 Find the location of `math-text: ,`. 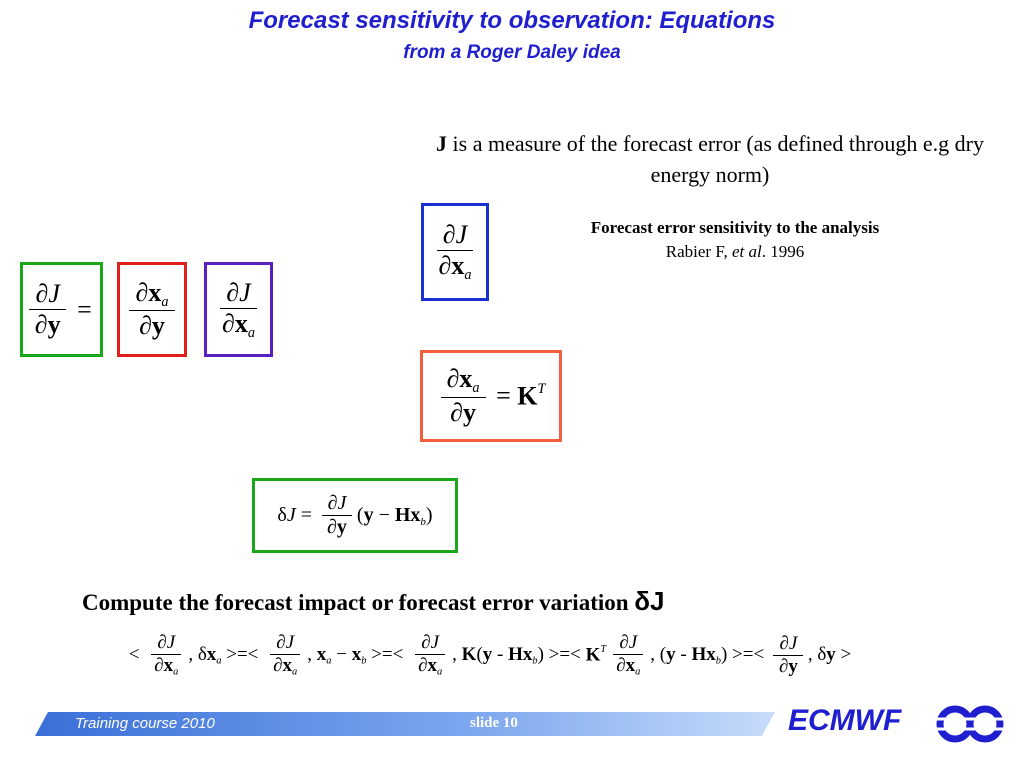

math-text: , is located at coordinates (457, 655).